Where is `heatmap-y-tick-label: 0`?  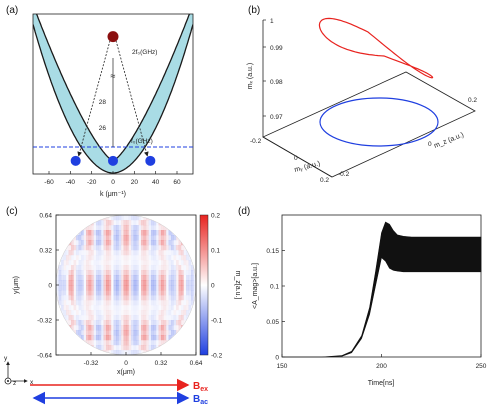
heatmap-y-tick-label: 0 is located at coordinates (50, 286).